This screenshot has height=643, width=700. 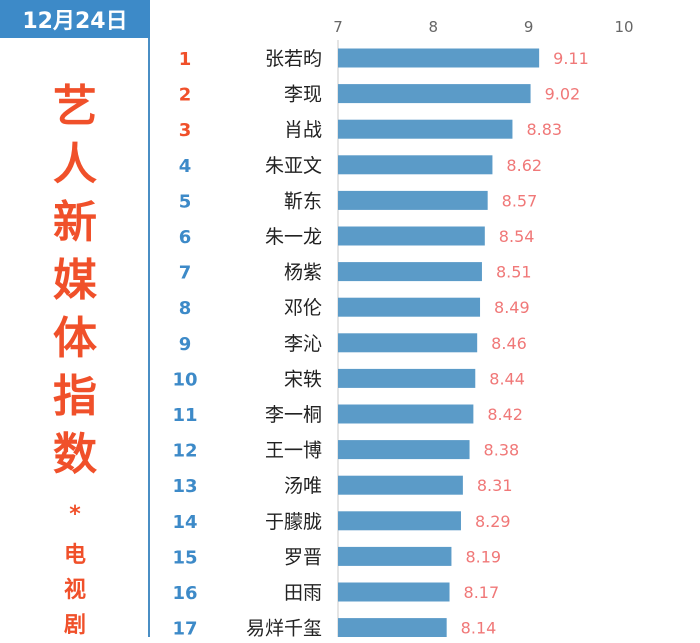 I want to click on rank-label: 17, so click(x=184, y=628).